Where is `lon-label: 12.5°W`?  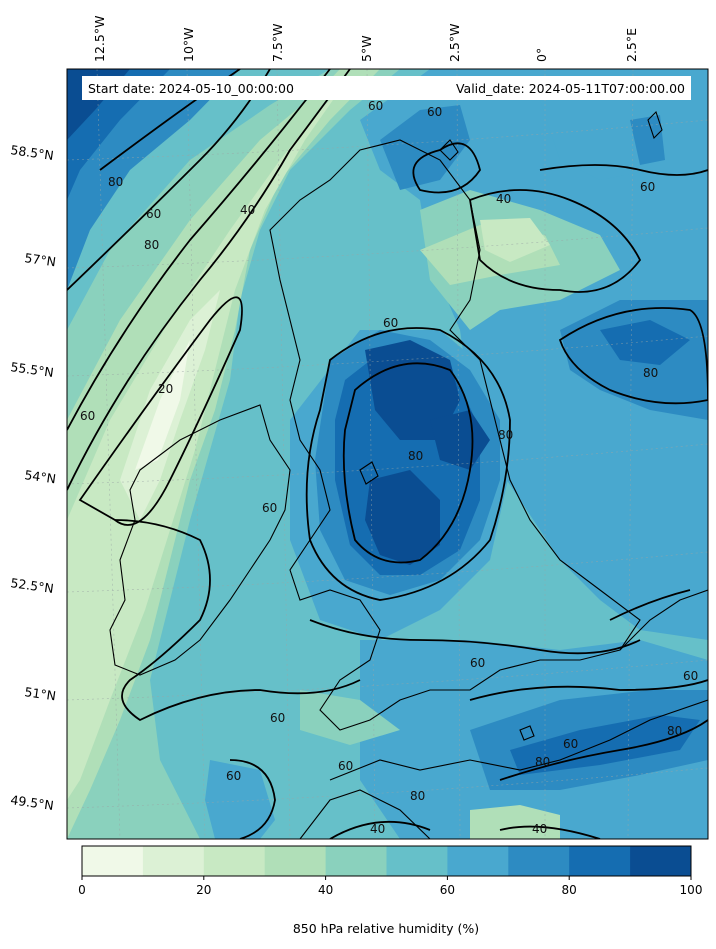 lon-label: 12.5°W is located at coordinates (99, 39).